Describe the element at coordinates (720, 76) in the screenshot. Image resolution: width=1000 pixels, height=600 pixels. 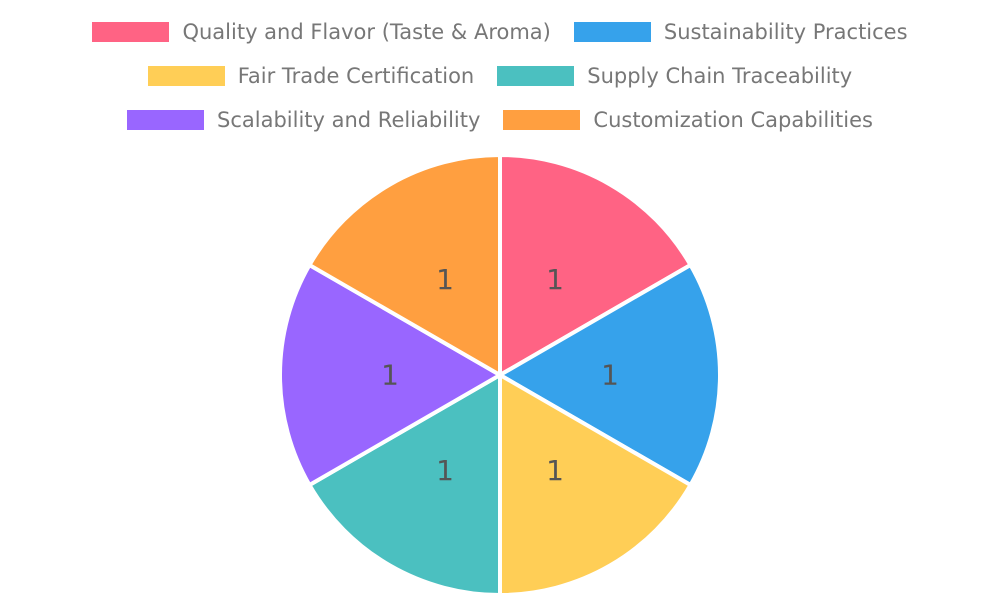
I see `legend-label: Supply Chain Traceability` at that location.